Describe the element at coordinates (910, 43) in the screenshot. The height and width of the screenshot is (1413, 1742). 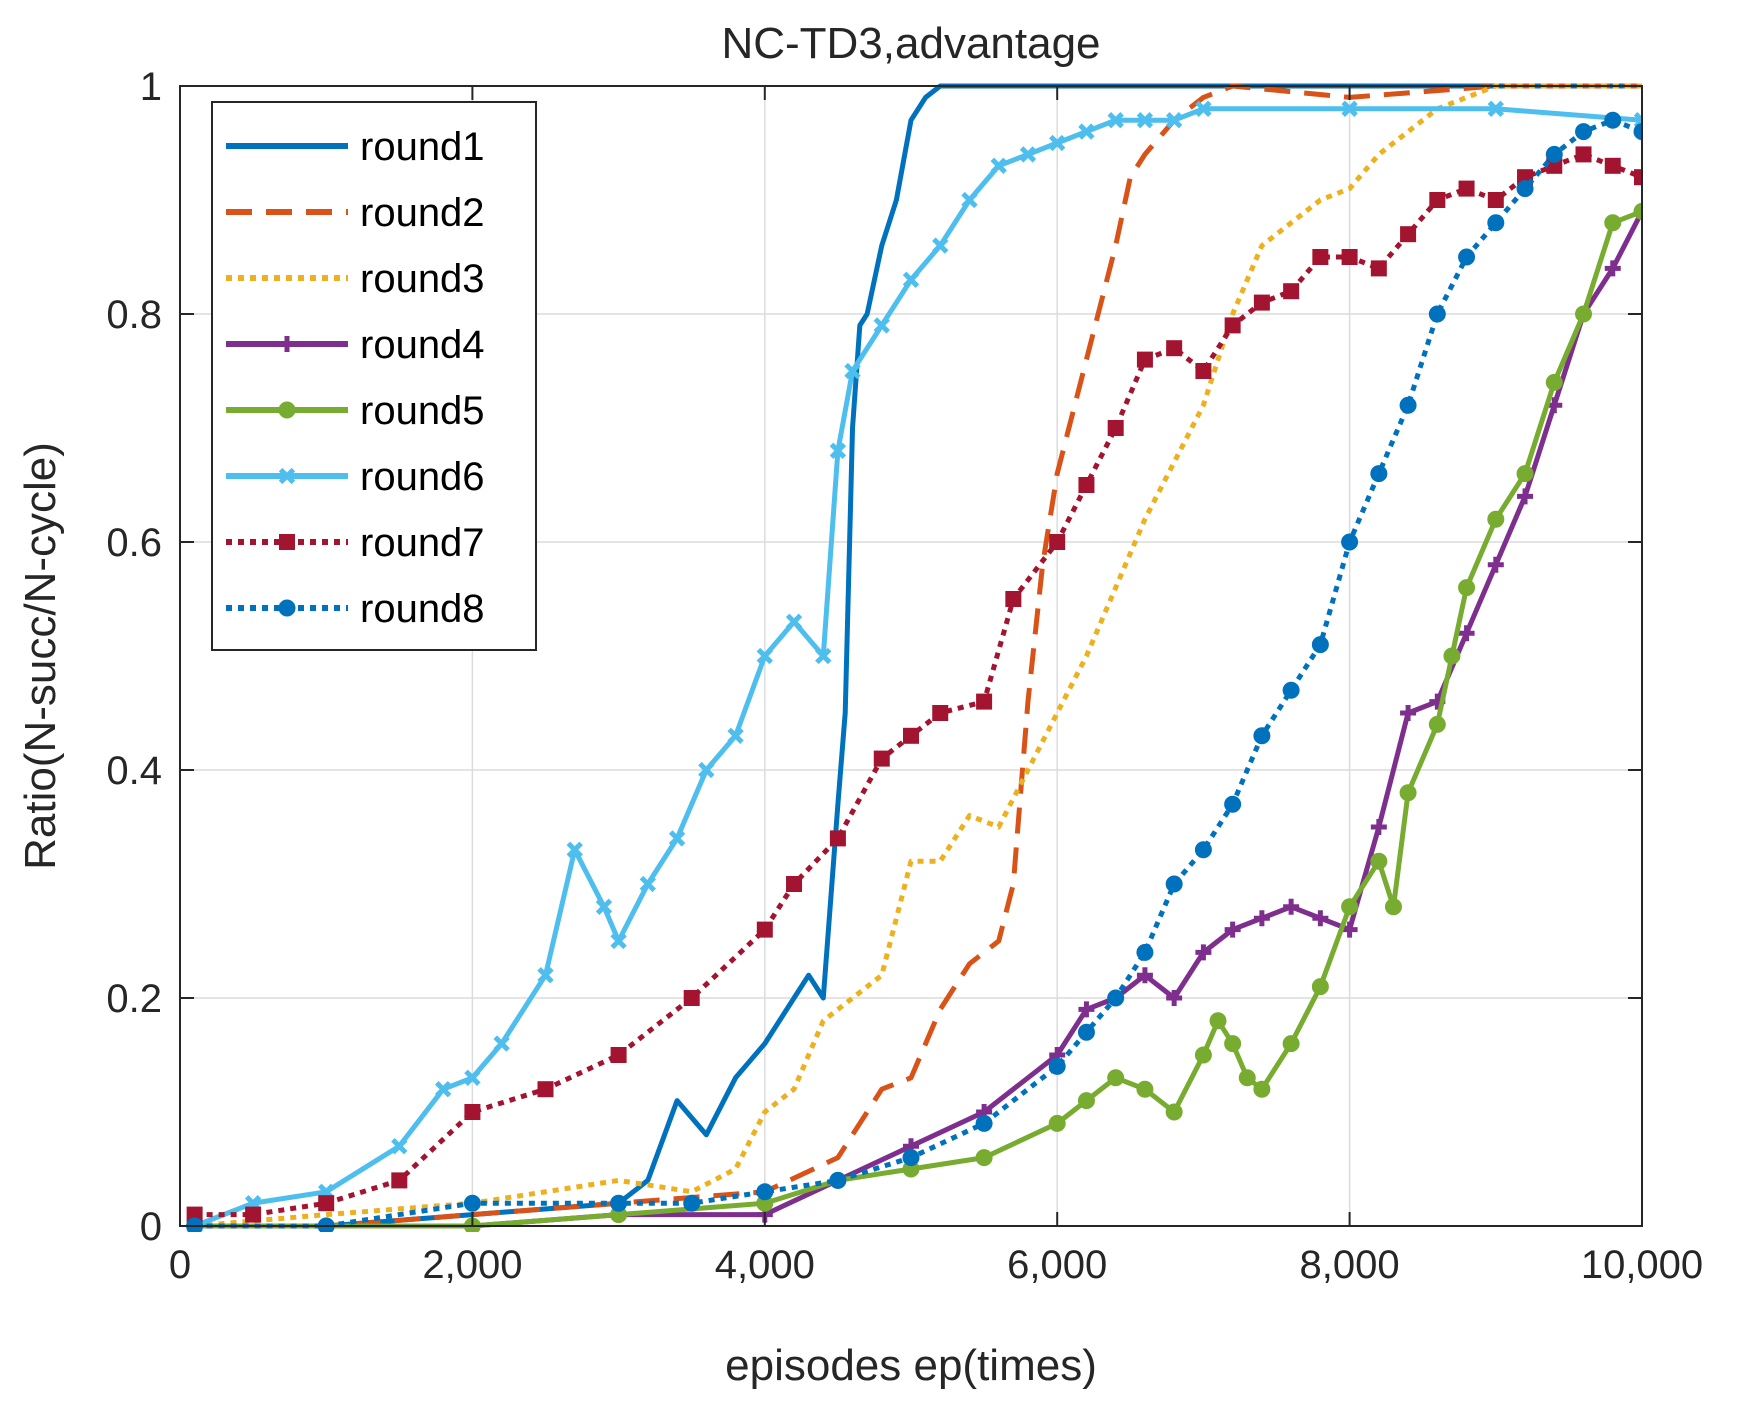
I see `chart-title: NC-TD3,advantage` at that location.